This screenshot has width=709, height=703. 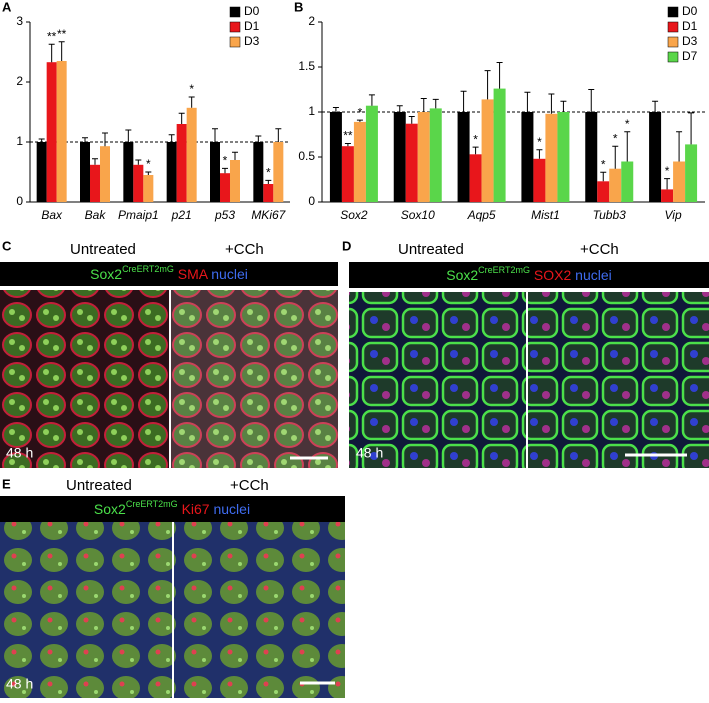 What do you see at coordinates (346, 245) in the screenshot?
I see `panel-letter: D` at bounding box center [346, 245].